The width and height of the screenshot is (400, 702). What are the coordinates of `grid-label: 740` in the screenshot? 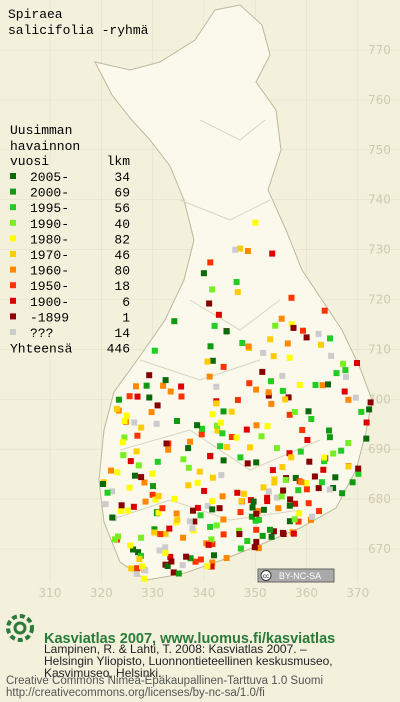 It's located at (379, 200).